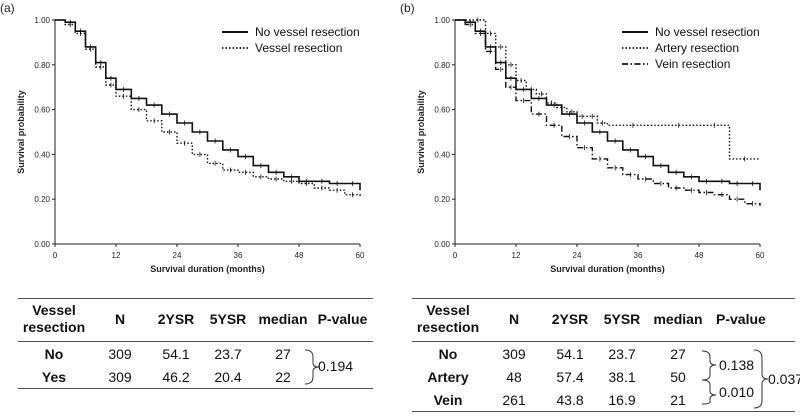 The height and width of the screenshot is (419, 800). What do you see at coordinates (570, 399) in the screenshot?
I see `cell-2ysr: 43.8` at bounding box center [570, 399].